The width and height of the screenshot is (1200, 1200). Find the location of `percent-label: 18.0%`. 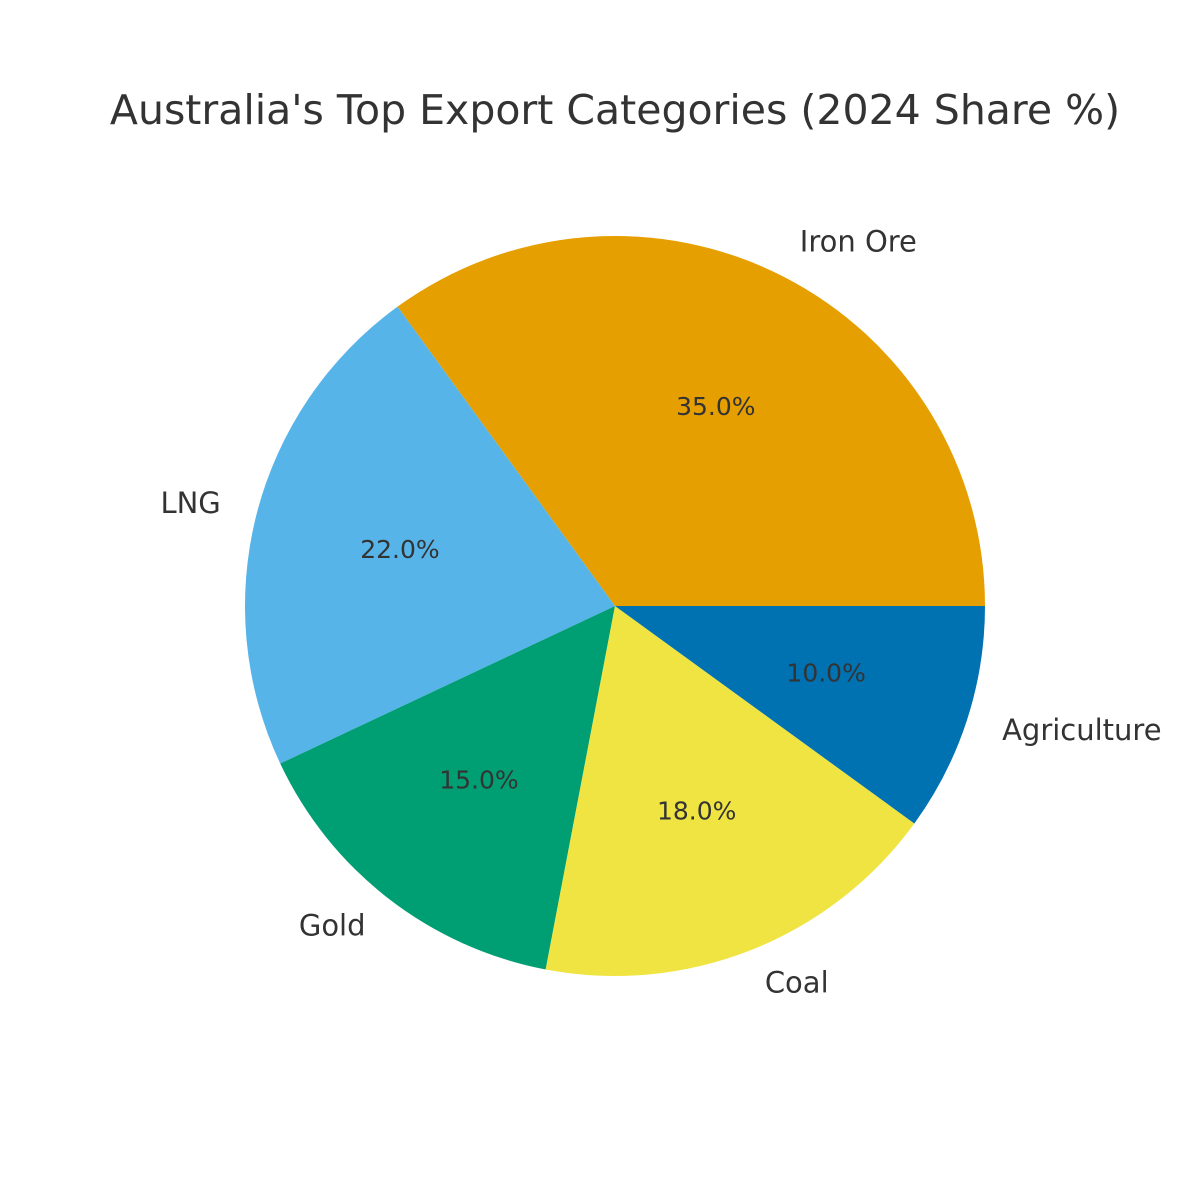

percent-label: 18.0% is located at coordinates (696, 810).